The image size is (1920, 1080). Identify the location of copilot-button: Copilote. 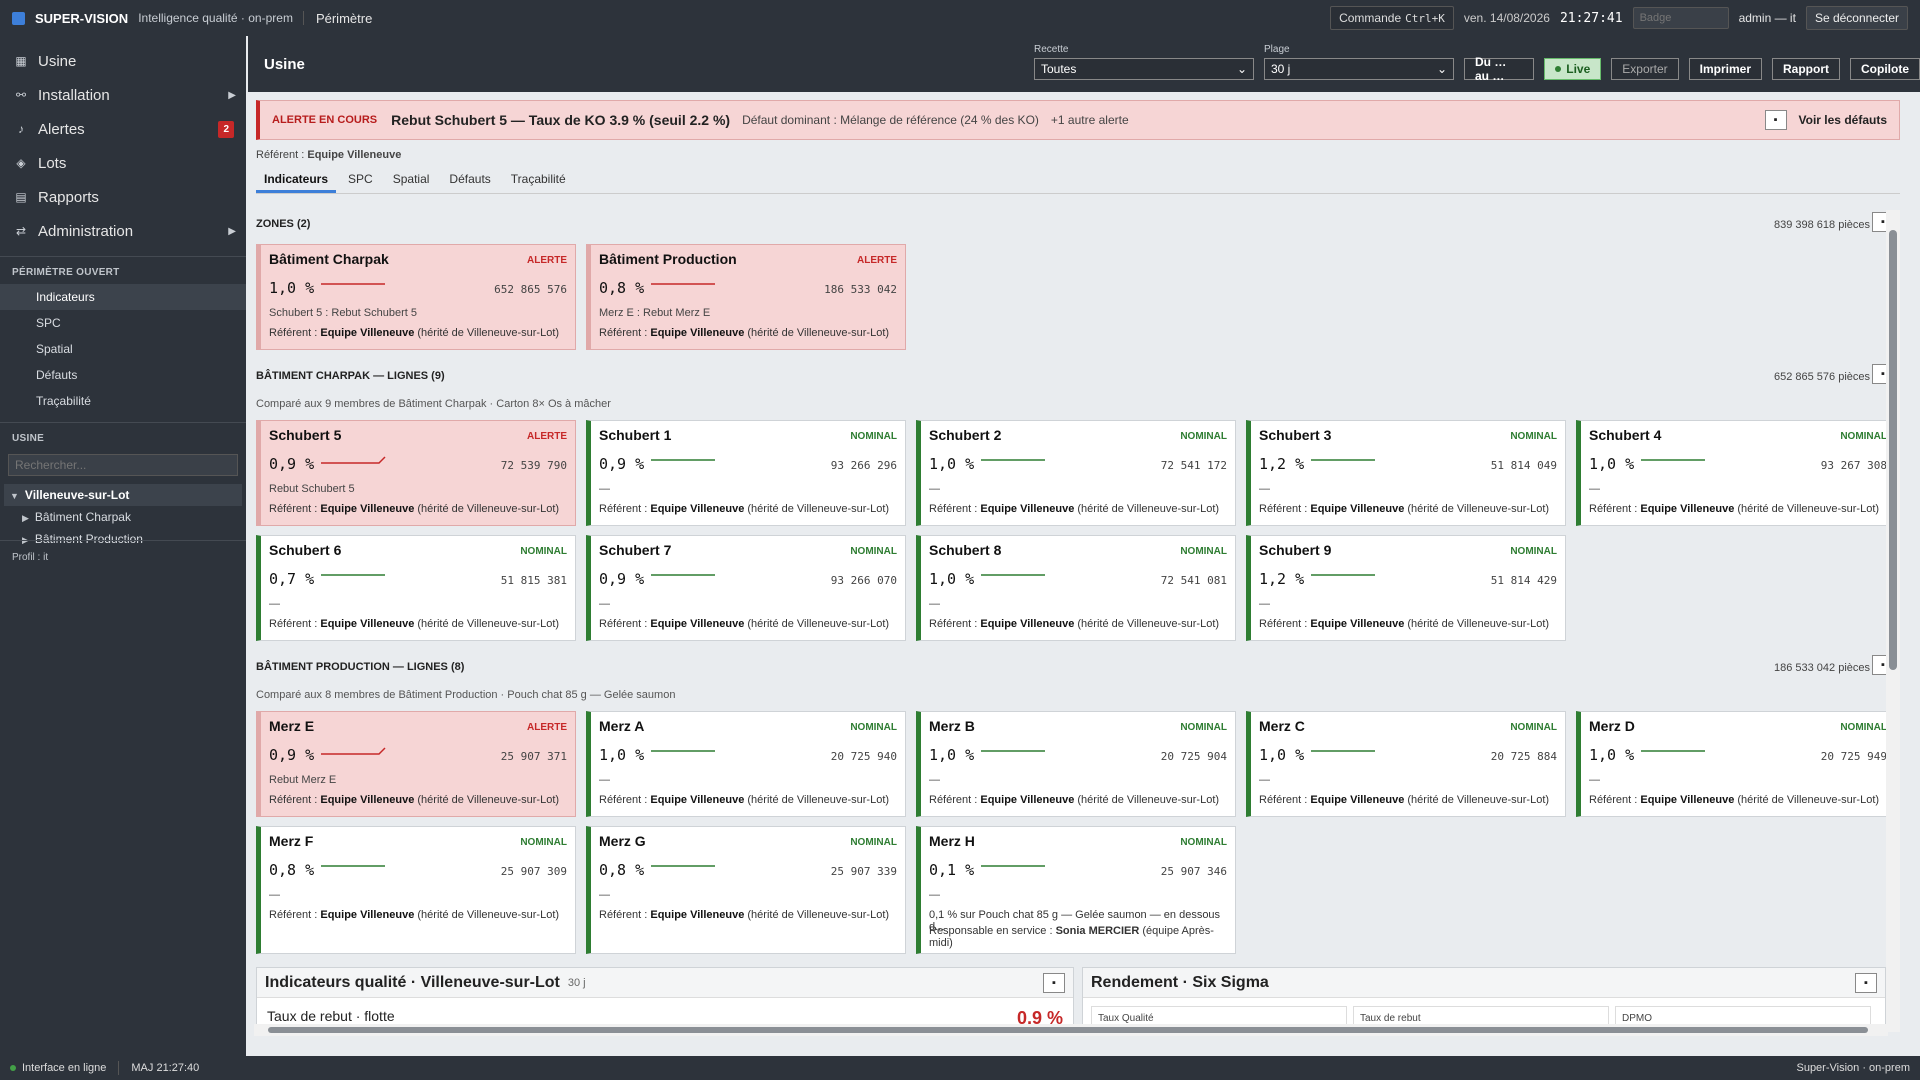
(1885, 69).